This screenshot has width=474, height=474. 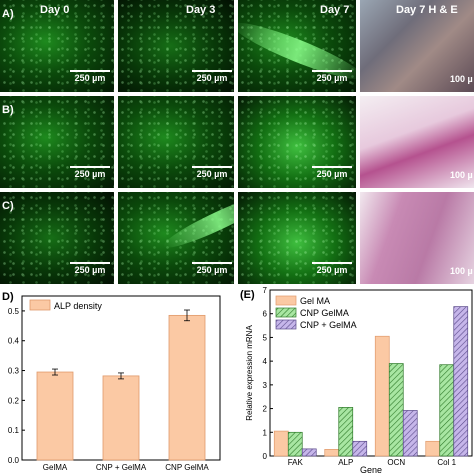 I want to click on scale-bar-b3: 250 µm, so click(x=212, y=172).